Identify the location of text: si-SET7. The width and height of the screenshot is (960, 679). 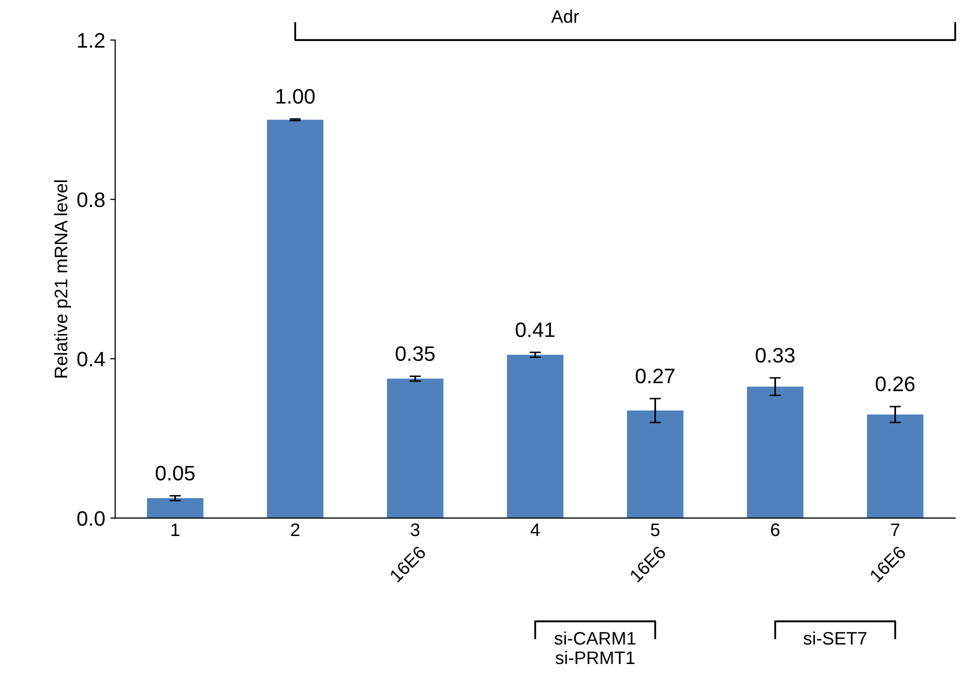
(835, 638).